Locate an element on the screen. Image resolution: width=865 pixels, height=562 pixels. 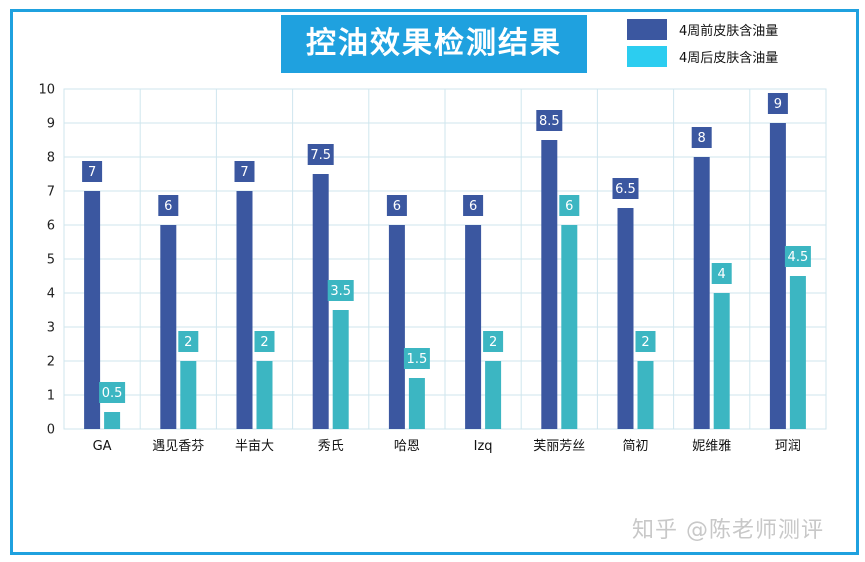
legend-label-after: 4周后皮肤含油量 is located at coordinates (729, 58).